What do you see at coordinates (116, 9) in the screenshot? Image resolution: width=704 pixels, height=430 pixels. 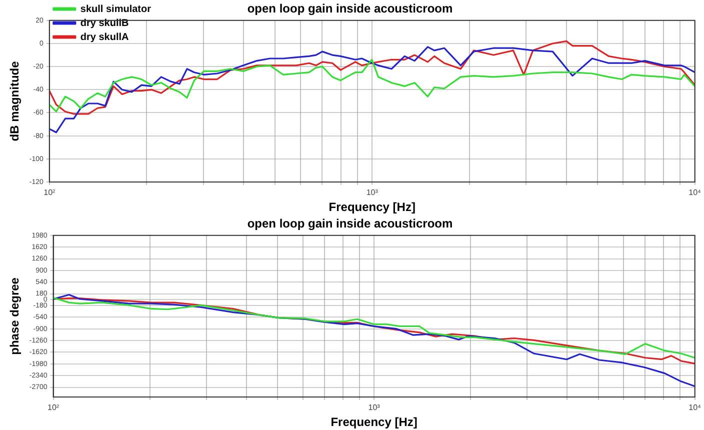 I see `legend-label: skull simulator` at bounding box center [116, 9].